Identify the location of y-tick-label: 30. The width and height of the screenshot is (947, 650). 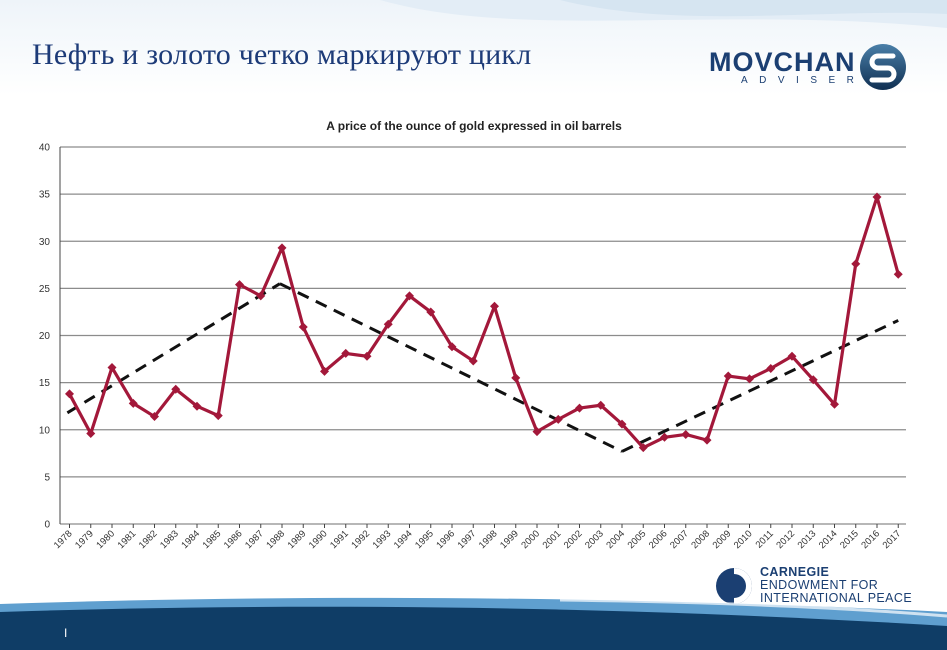
(45, 242).